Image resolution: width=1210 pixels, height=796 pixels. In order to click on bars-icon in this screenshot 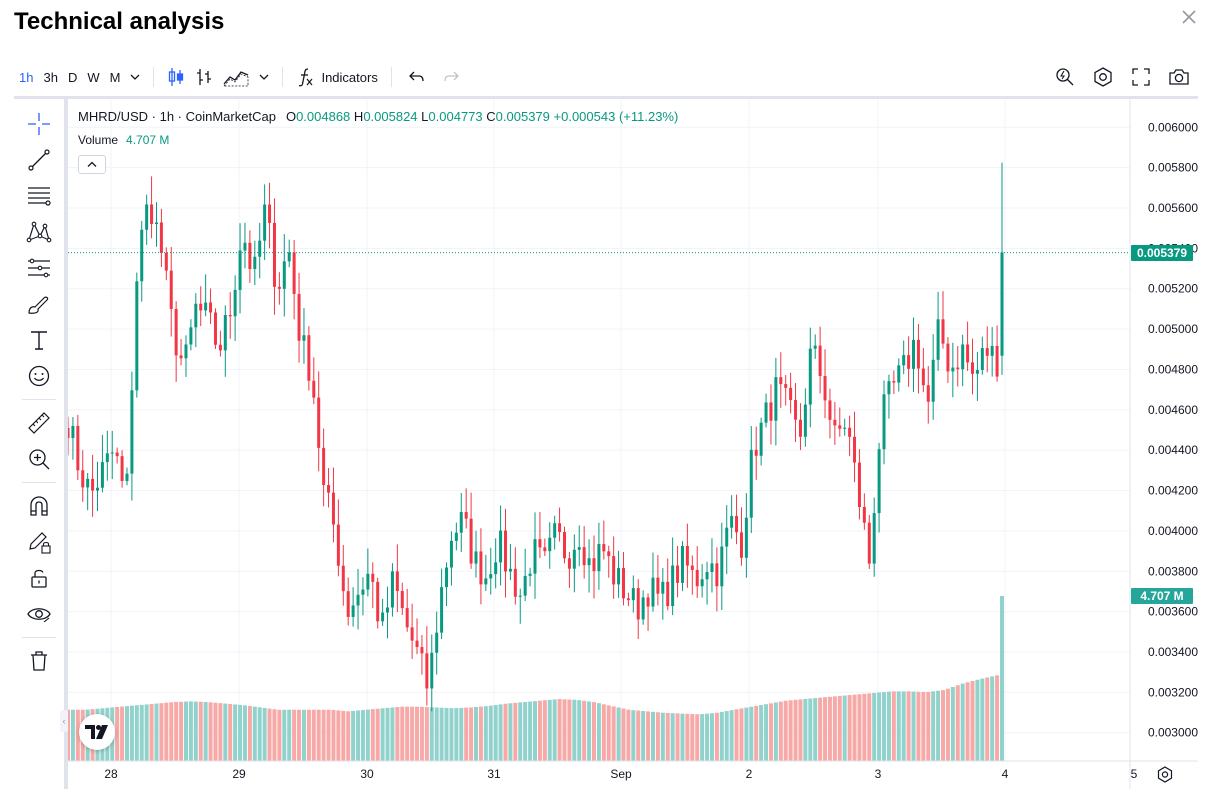, I will do `click(204, 77)`.